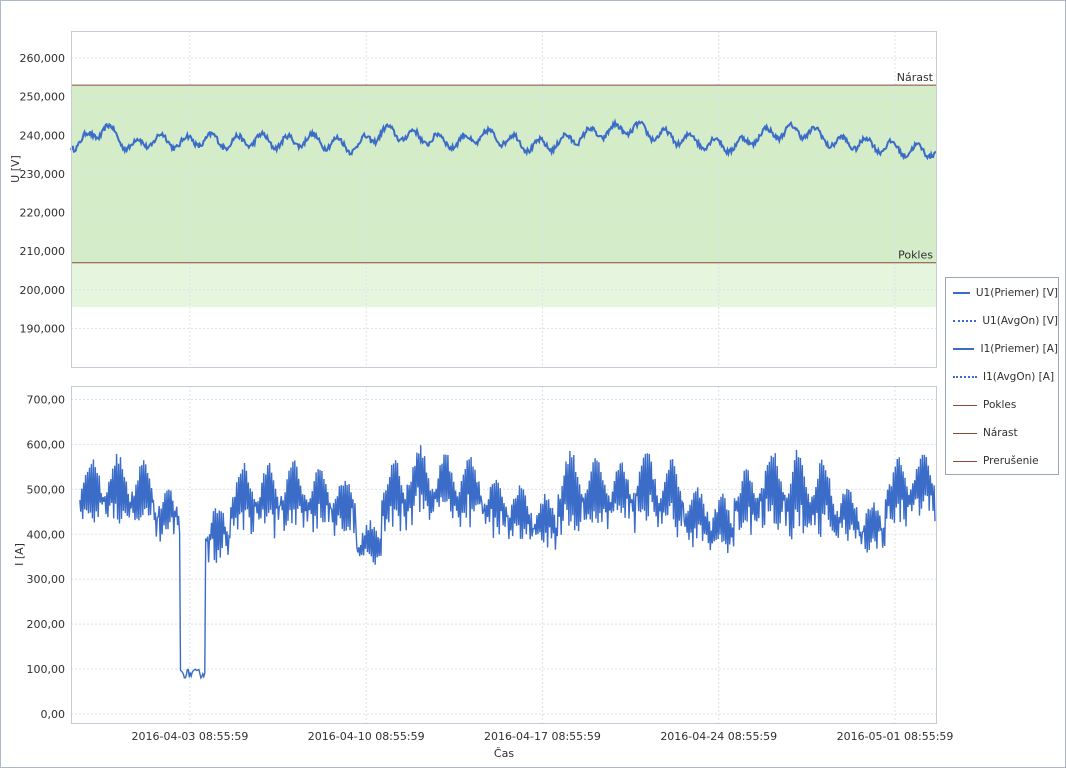 The width and height of the screenshot is (1066, 768). I want to click on legend-label: Prerušenie, so click(1011, 461).